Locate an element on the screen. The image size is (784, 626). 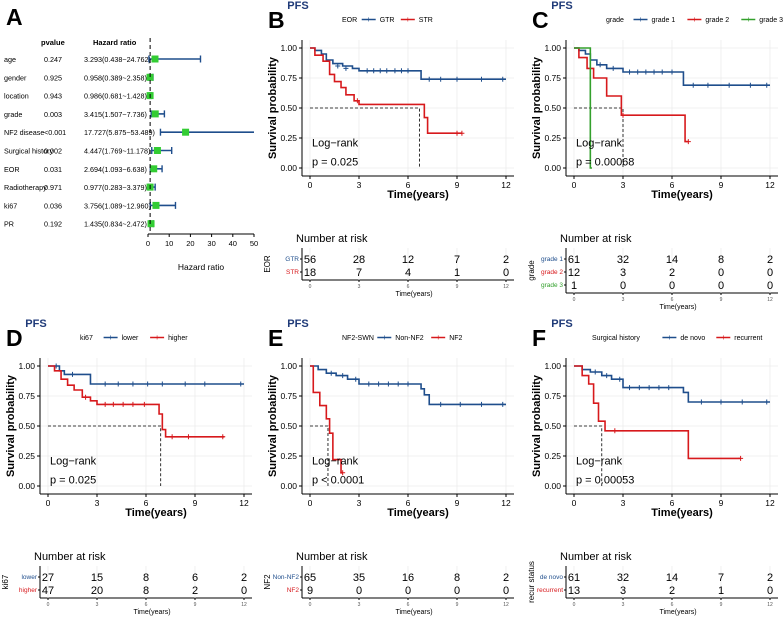
legend-title: ki67 is located at coordinates (86, 338).